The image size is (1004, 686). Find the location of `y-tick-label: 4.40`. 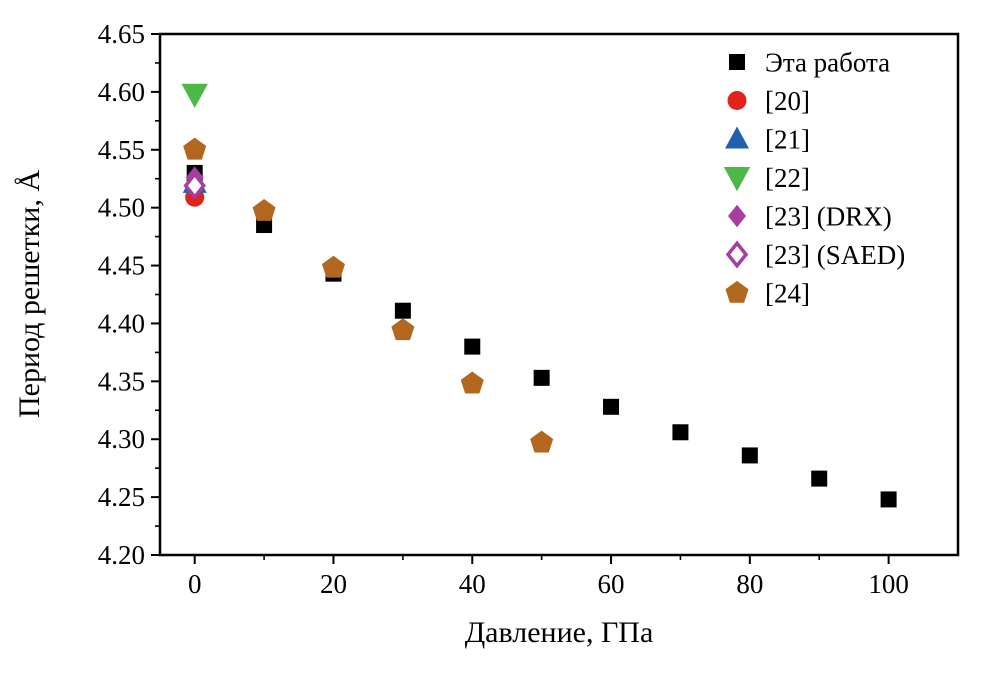

y-tick-label: 4.40 is located at coordinates (121, 323).